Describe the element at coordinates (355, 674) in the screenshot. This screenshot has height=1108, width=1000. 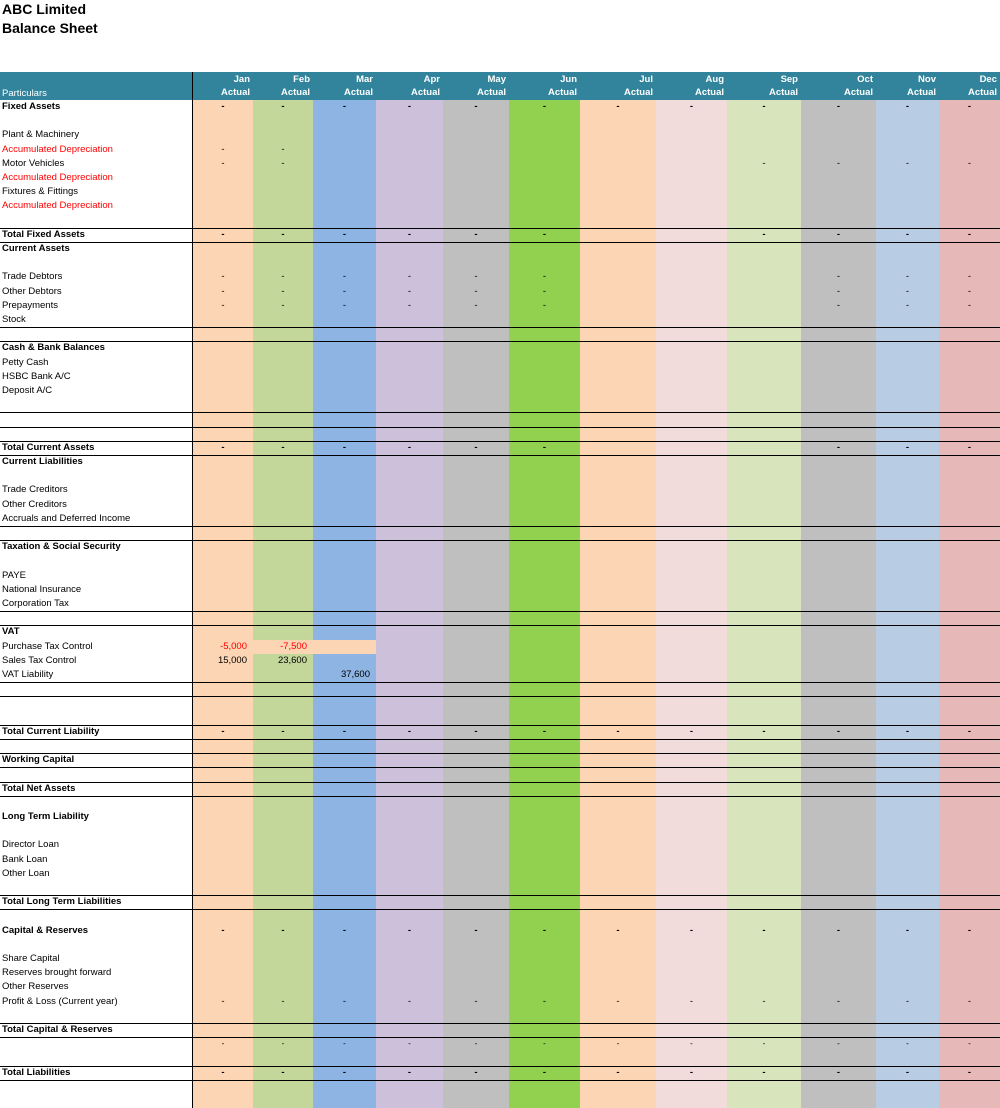
I see `cell-mar: 37,600` at that location.